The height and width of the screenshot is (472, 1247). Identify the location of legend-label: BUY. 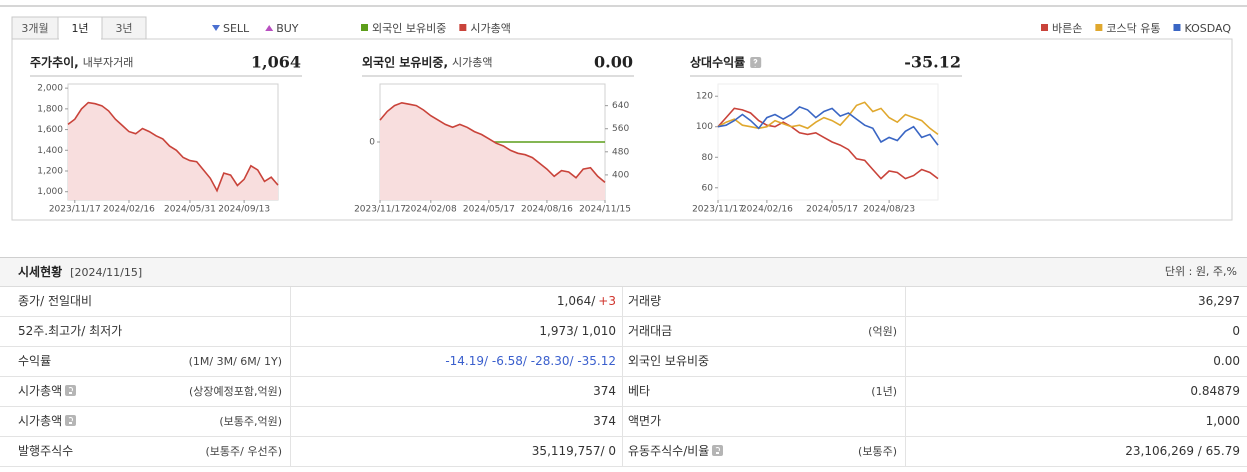
(287, 28).